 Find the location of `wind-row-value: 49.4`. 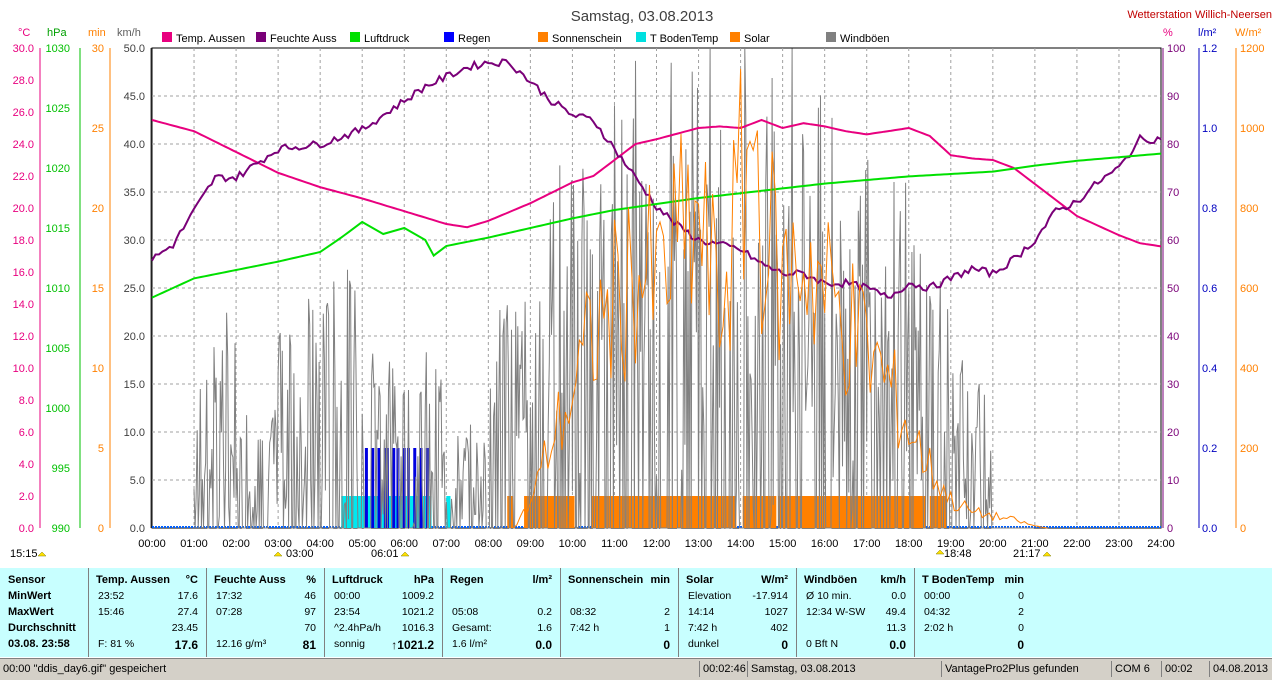

wind-row-value: 49.4 is located at coordinates (895, 612).